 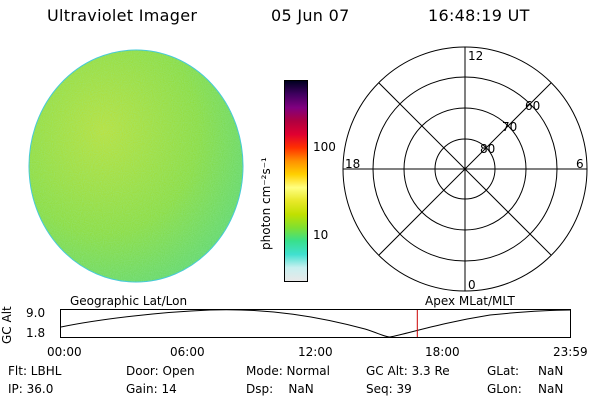 I want to click on lat-label-70: 70, so click(x=509, y=127).